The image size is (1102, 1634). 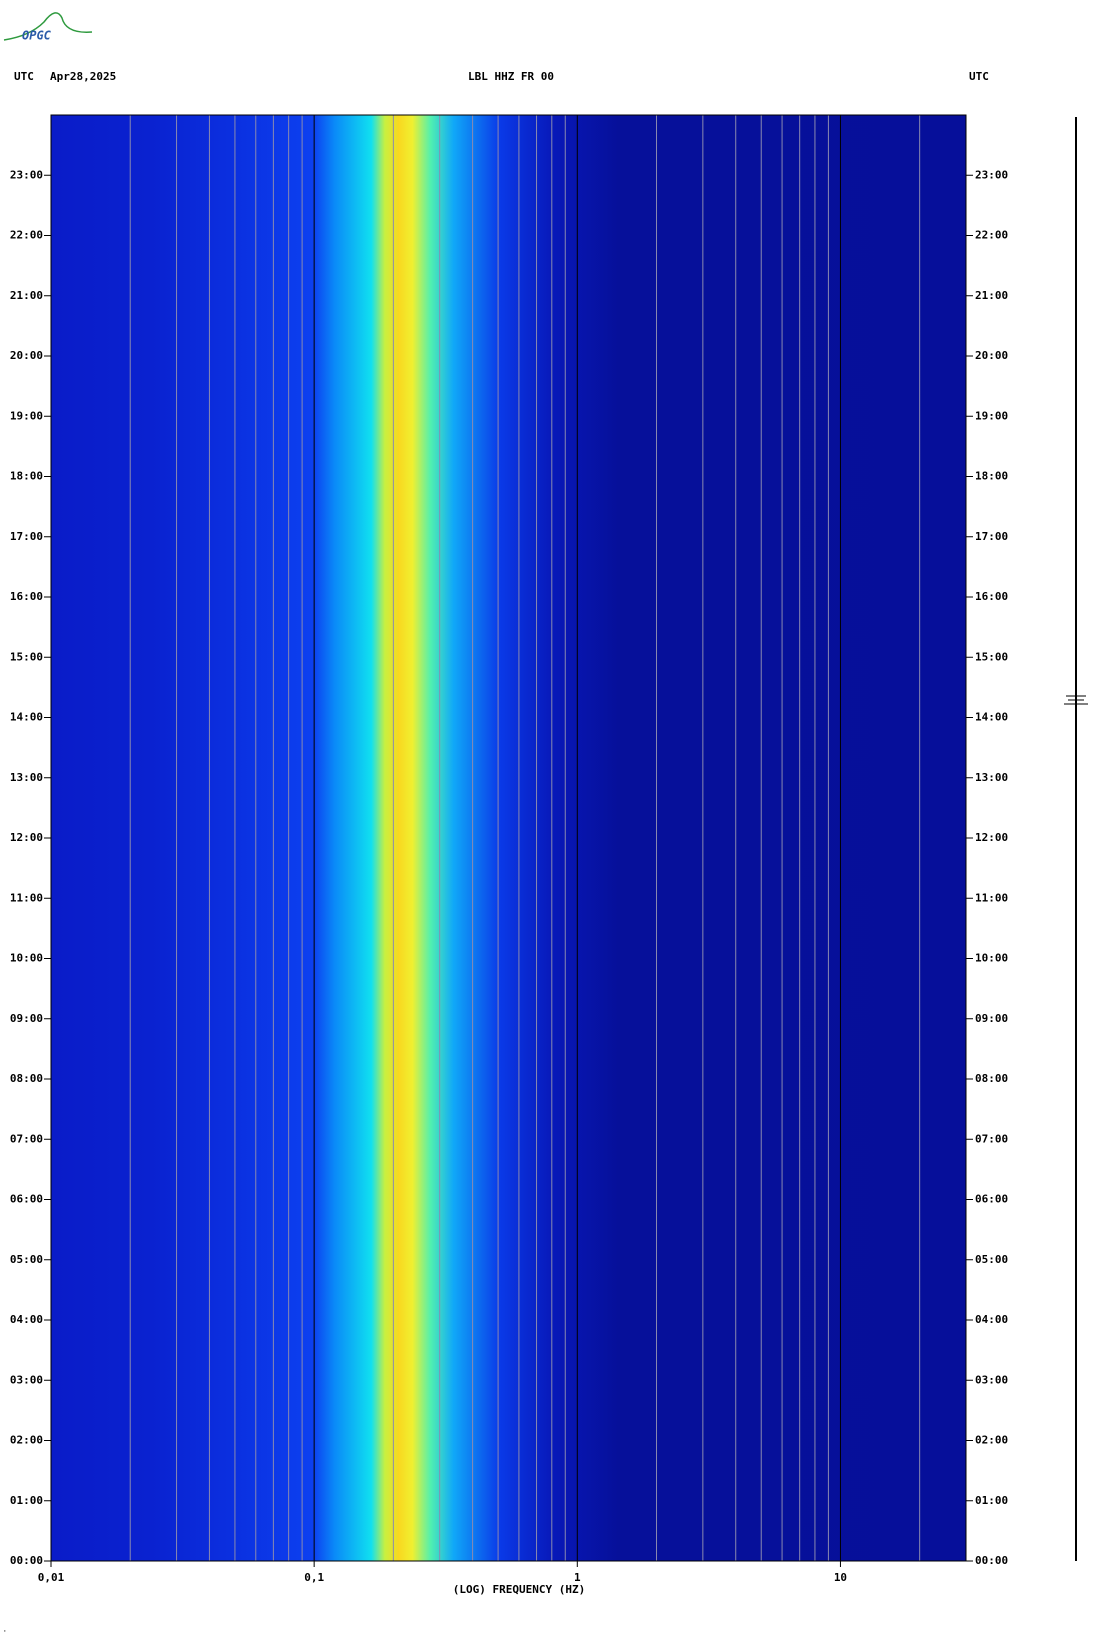 What do you see at coordinates (48, 27) in the screenshot?
I see `logo: OPGC` at bounding box center [48, 27].